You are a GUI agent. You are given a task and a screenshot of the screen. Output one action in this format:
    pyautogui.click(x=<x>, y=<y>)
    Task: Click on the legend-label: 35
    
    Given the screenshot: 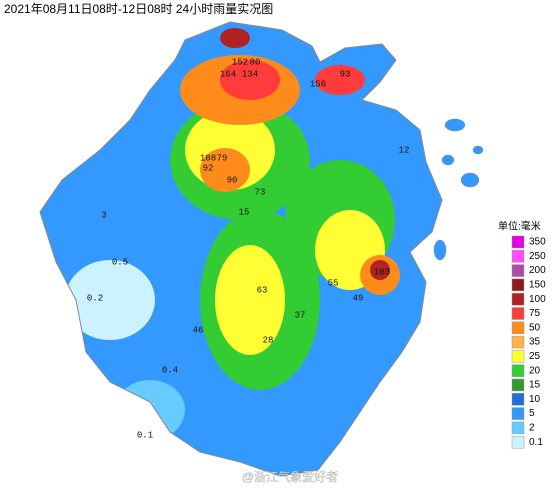 What is the action you would take?
    pyautogui.click(x=535, y=342)
    